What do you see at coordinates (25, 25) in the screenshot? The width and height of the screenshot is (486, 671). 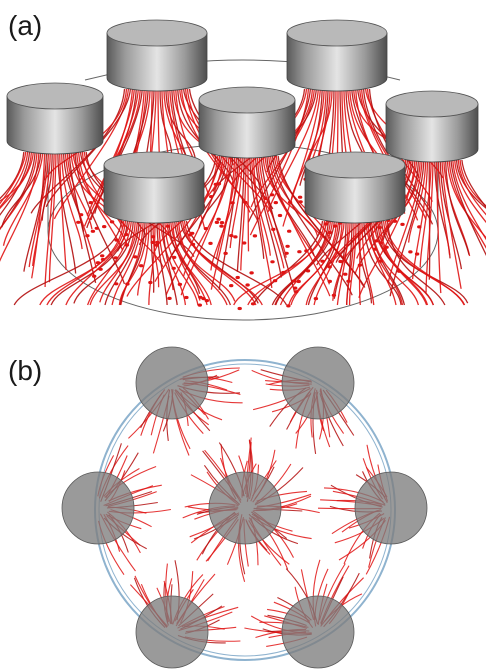 I see `panel-label-a: (a)` at bounding box center [25, 25].